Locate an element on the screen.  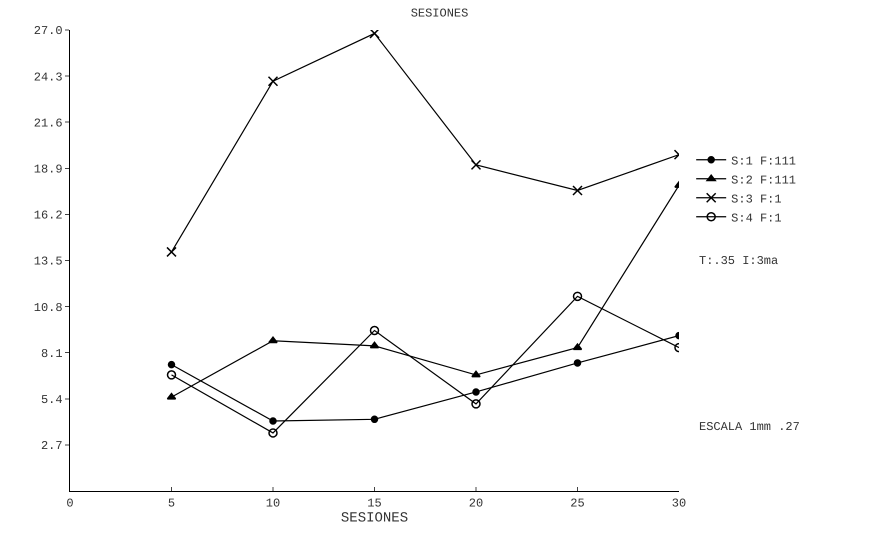
x-tick-label: 5 is located at coordinates (172, 503).